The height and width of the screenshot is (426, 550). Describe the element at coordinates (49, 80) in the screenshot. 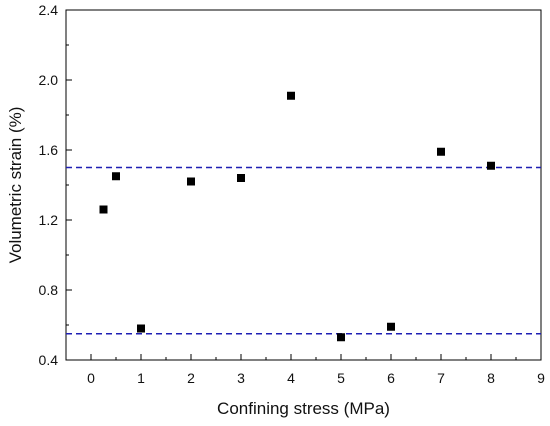

I see `y-tick-label: 2.0` at that location.